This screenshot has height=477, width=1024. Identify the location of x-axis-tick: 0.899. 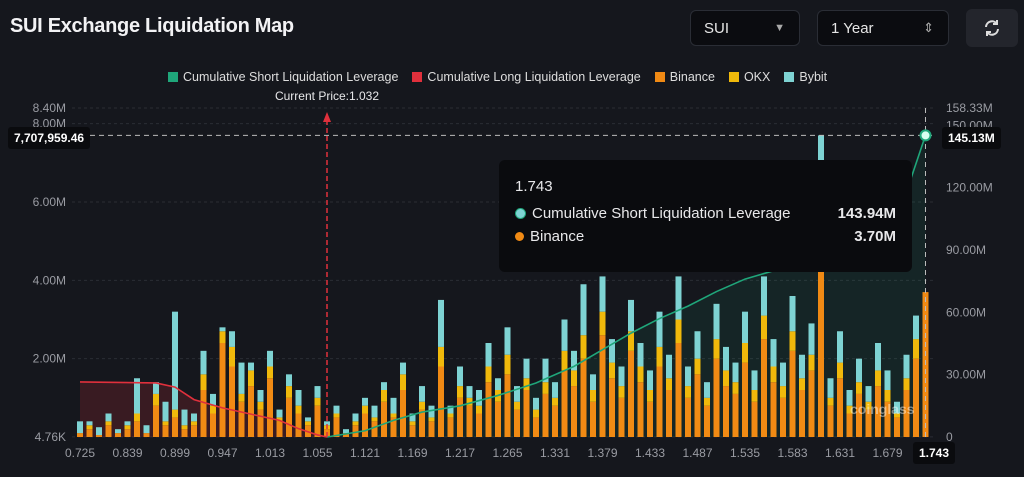
(175, 453).